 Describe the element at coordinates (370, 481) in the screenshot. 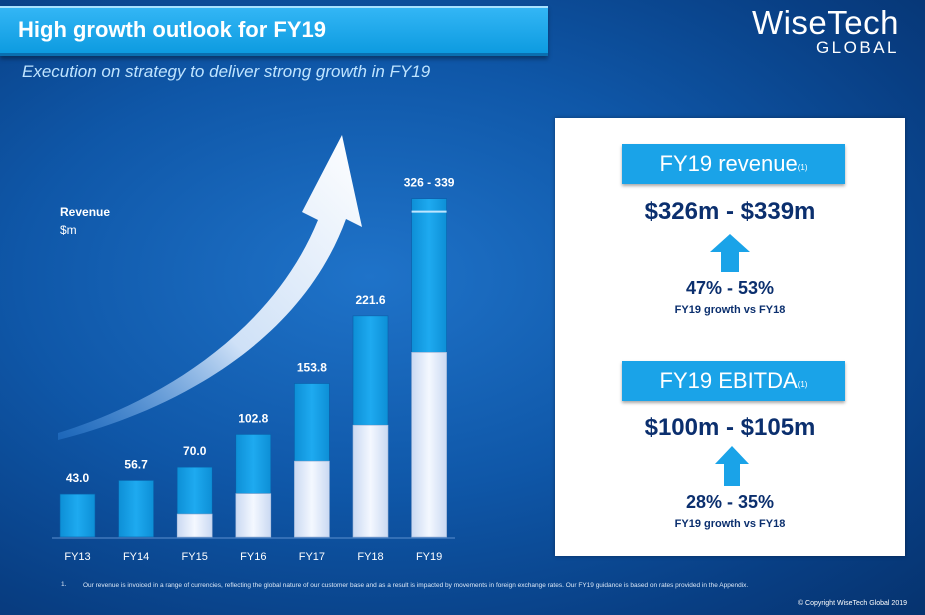

I see `bar-fy18-lower` at that location.